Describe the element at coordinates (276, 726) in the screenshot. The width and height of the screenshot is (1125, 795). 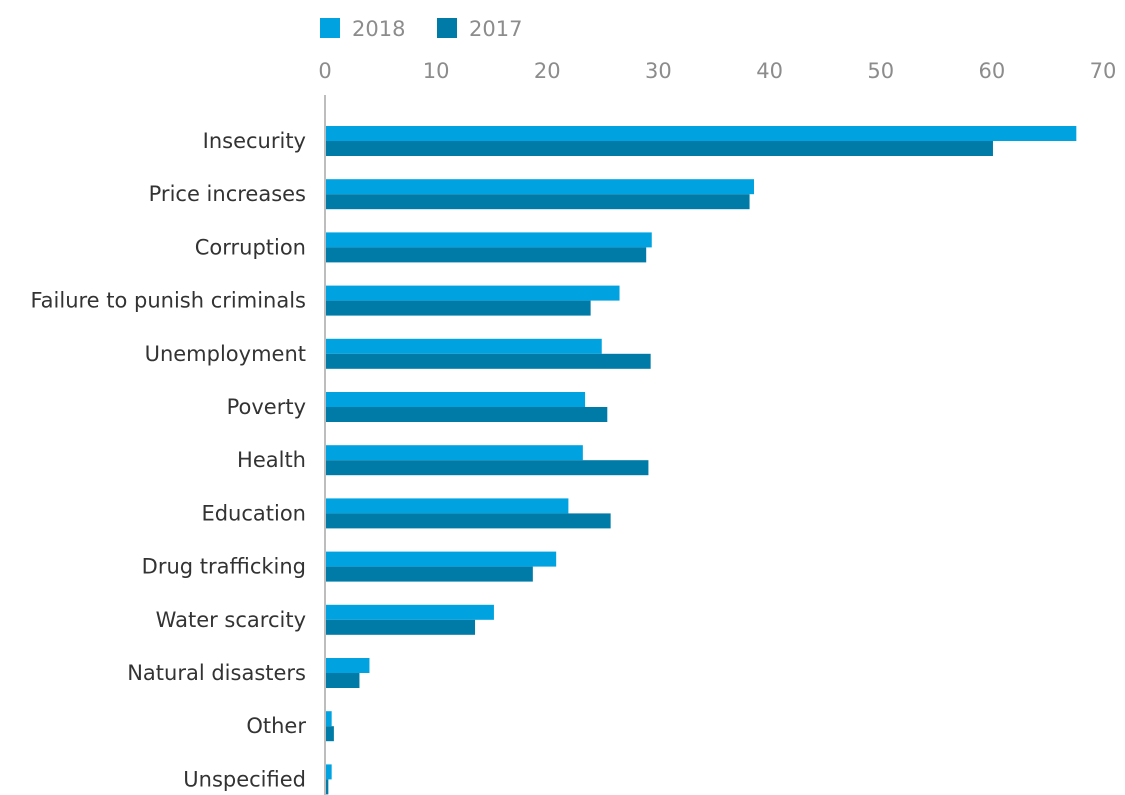
I see `category-label-other: Other` at that location.